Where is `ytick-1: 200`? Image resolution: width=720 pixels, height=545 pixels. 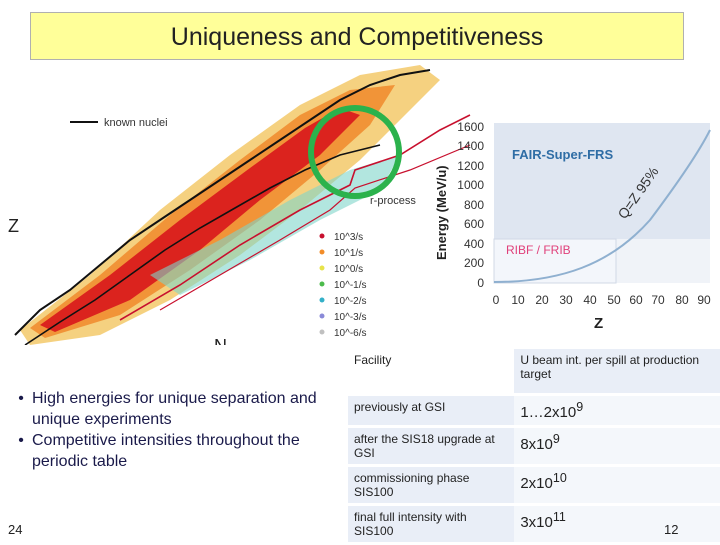
ytick-1: 200 is located at coordinates (474, 263).